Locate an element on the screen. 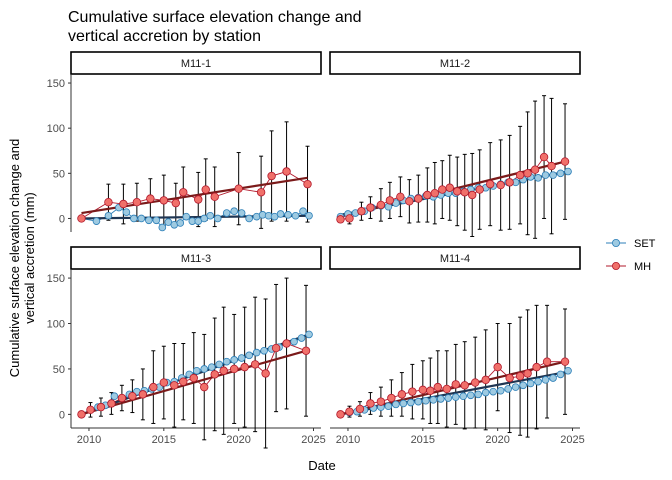 This screenshot has width=672, height=480. legend-label: MH is located at coordinates (642, 267).